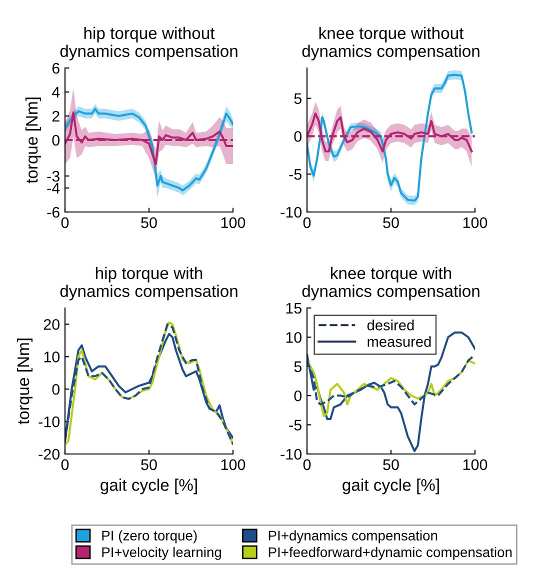 The width and height of the screenshot is (538, 571). What do you see at coordinates (49, 454) in the screenshot?
I see `y-tick-label: -20` at bounding box center [49, 454].